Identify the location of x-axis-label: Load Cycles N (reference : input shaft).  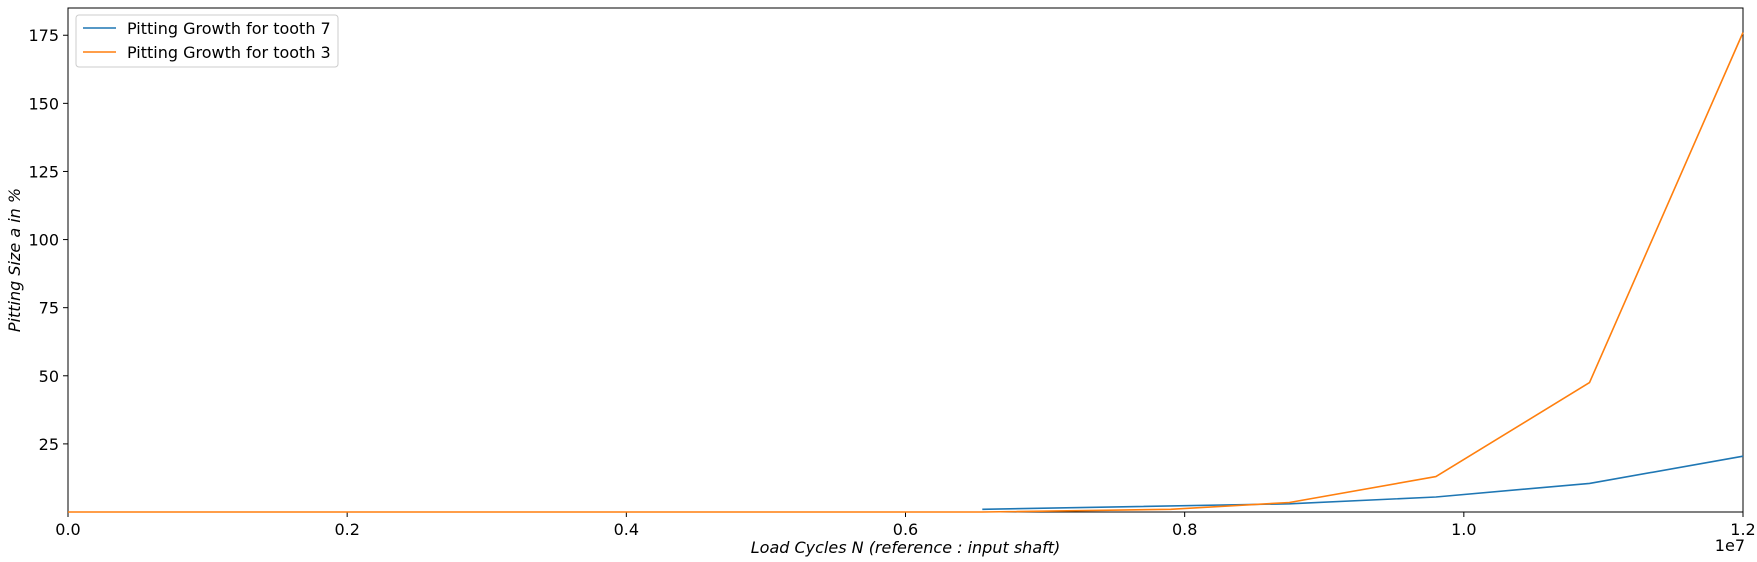
(906, 547).